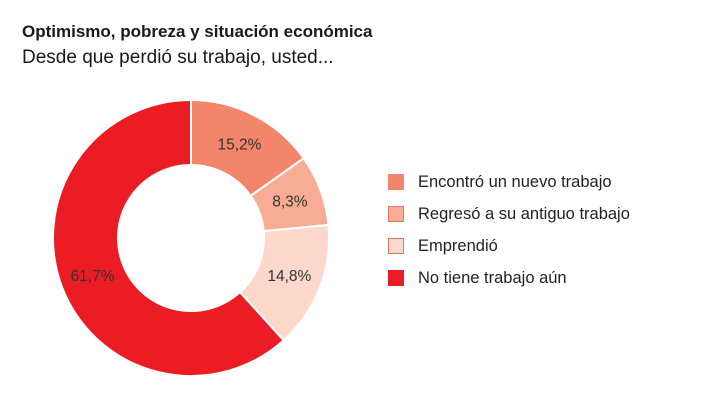 Image resolution: width=720 pixels, height=405 pixels. Describe the element at coordinates (492, 277) in the screenshot. I see `legend-label: No tiene trabajo aún` at that location.